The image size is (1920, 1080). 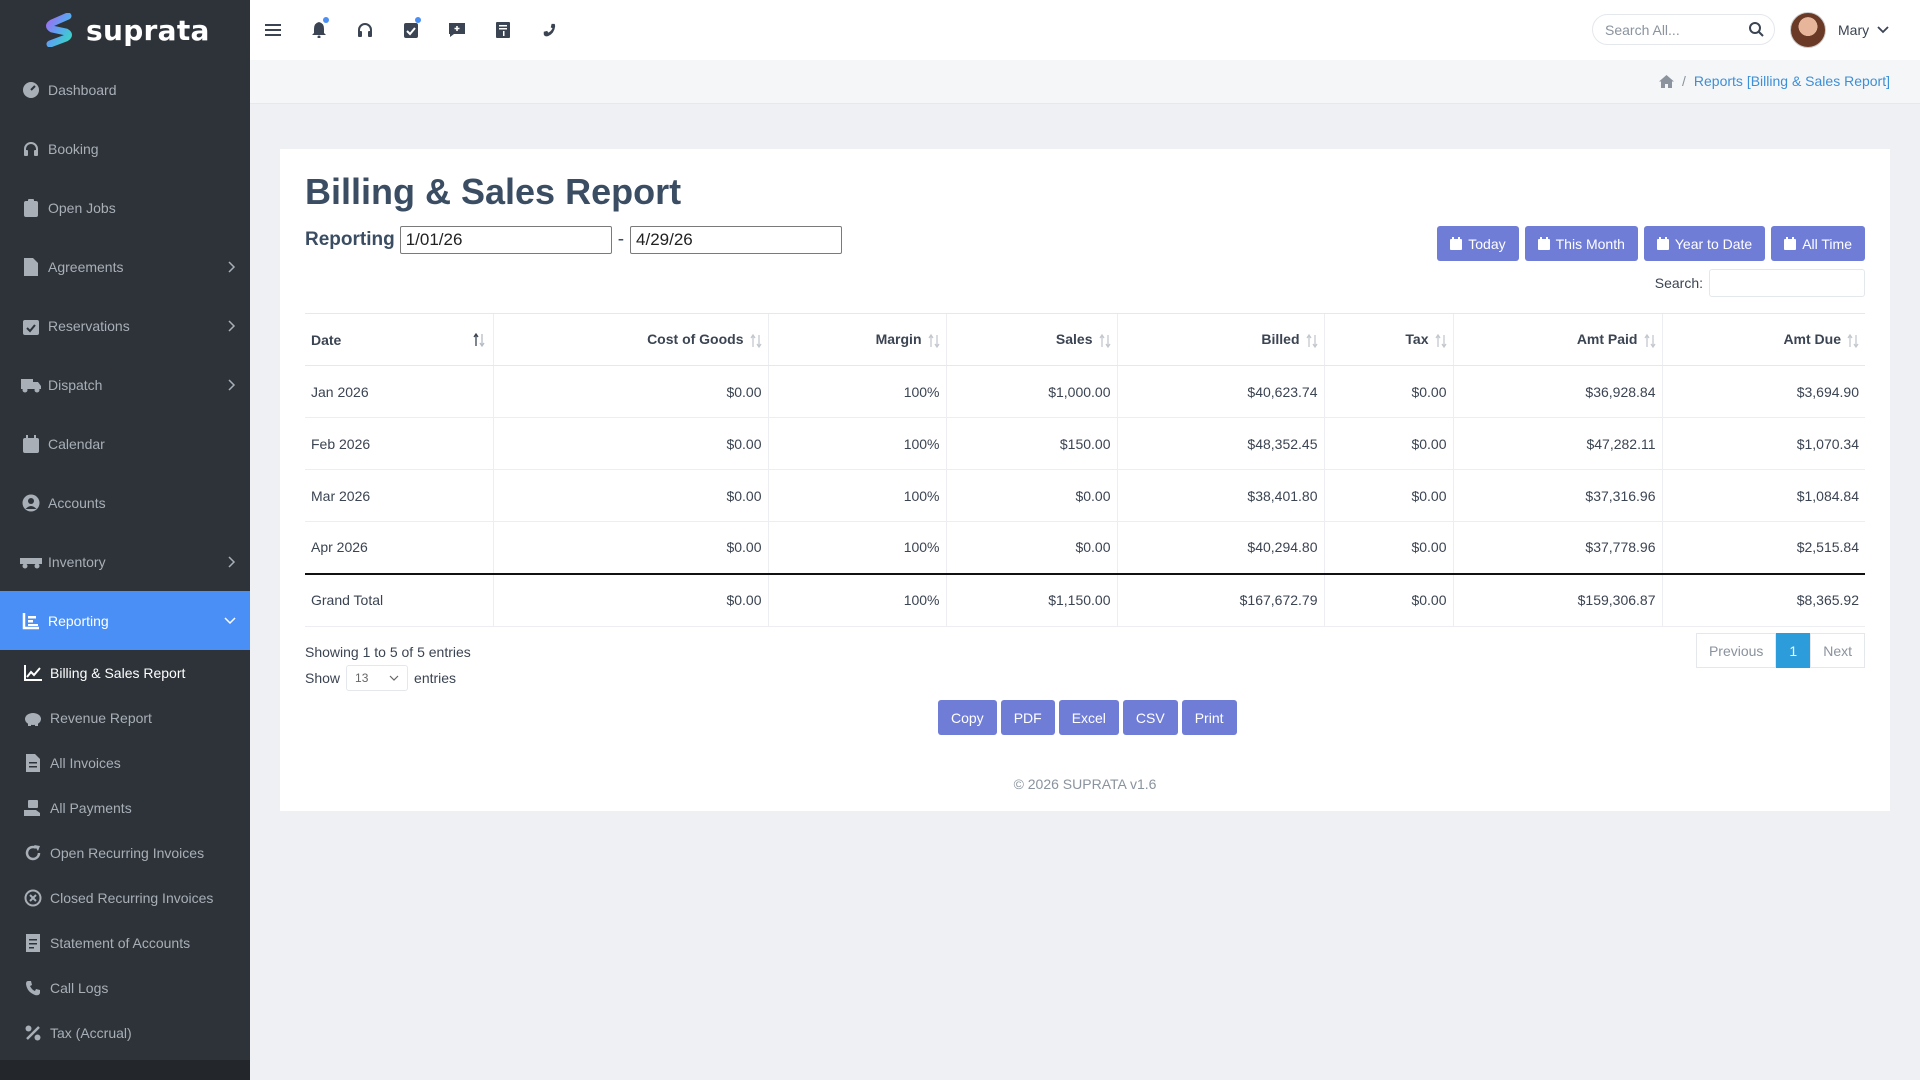 What do you see at coordinates (125, 384) in the screenshot?
I see `sidebar-item-dispatch: Dispatch` at bounding box center [125, 384].